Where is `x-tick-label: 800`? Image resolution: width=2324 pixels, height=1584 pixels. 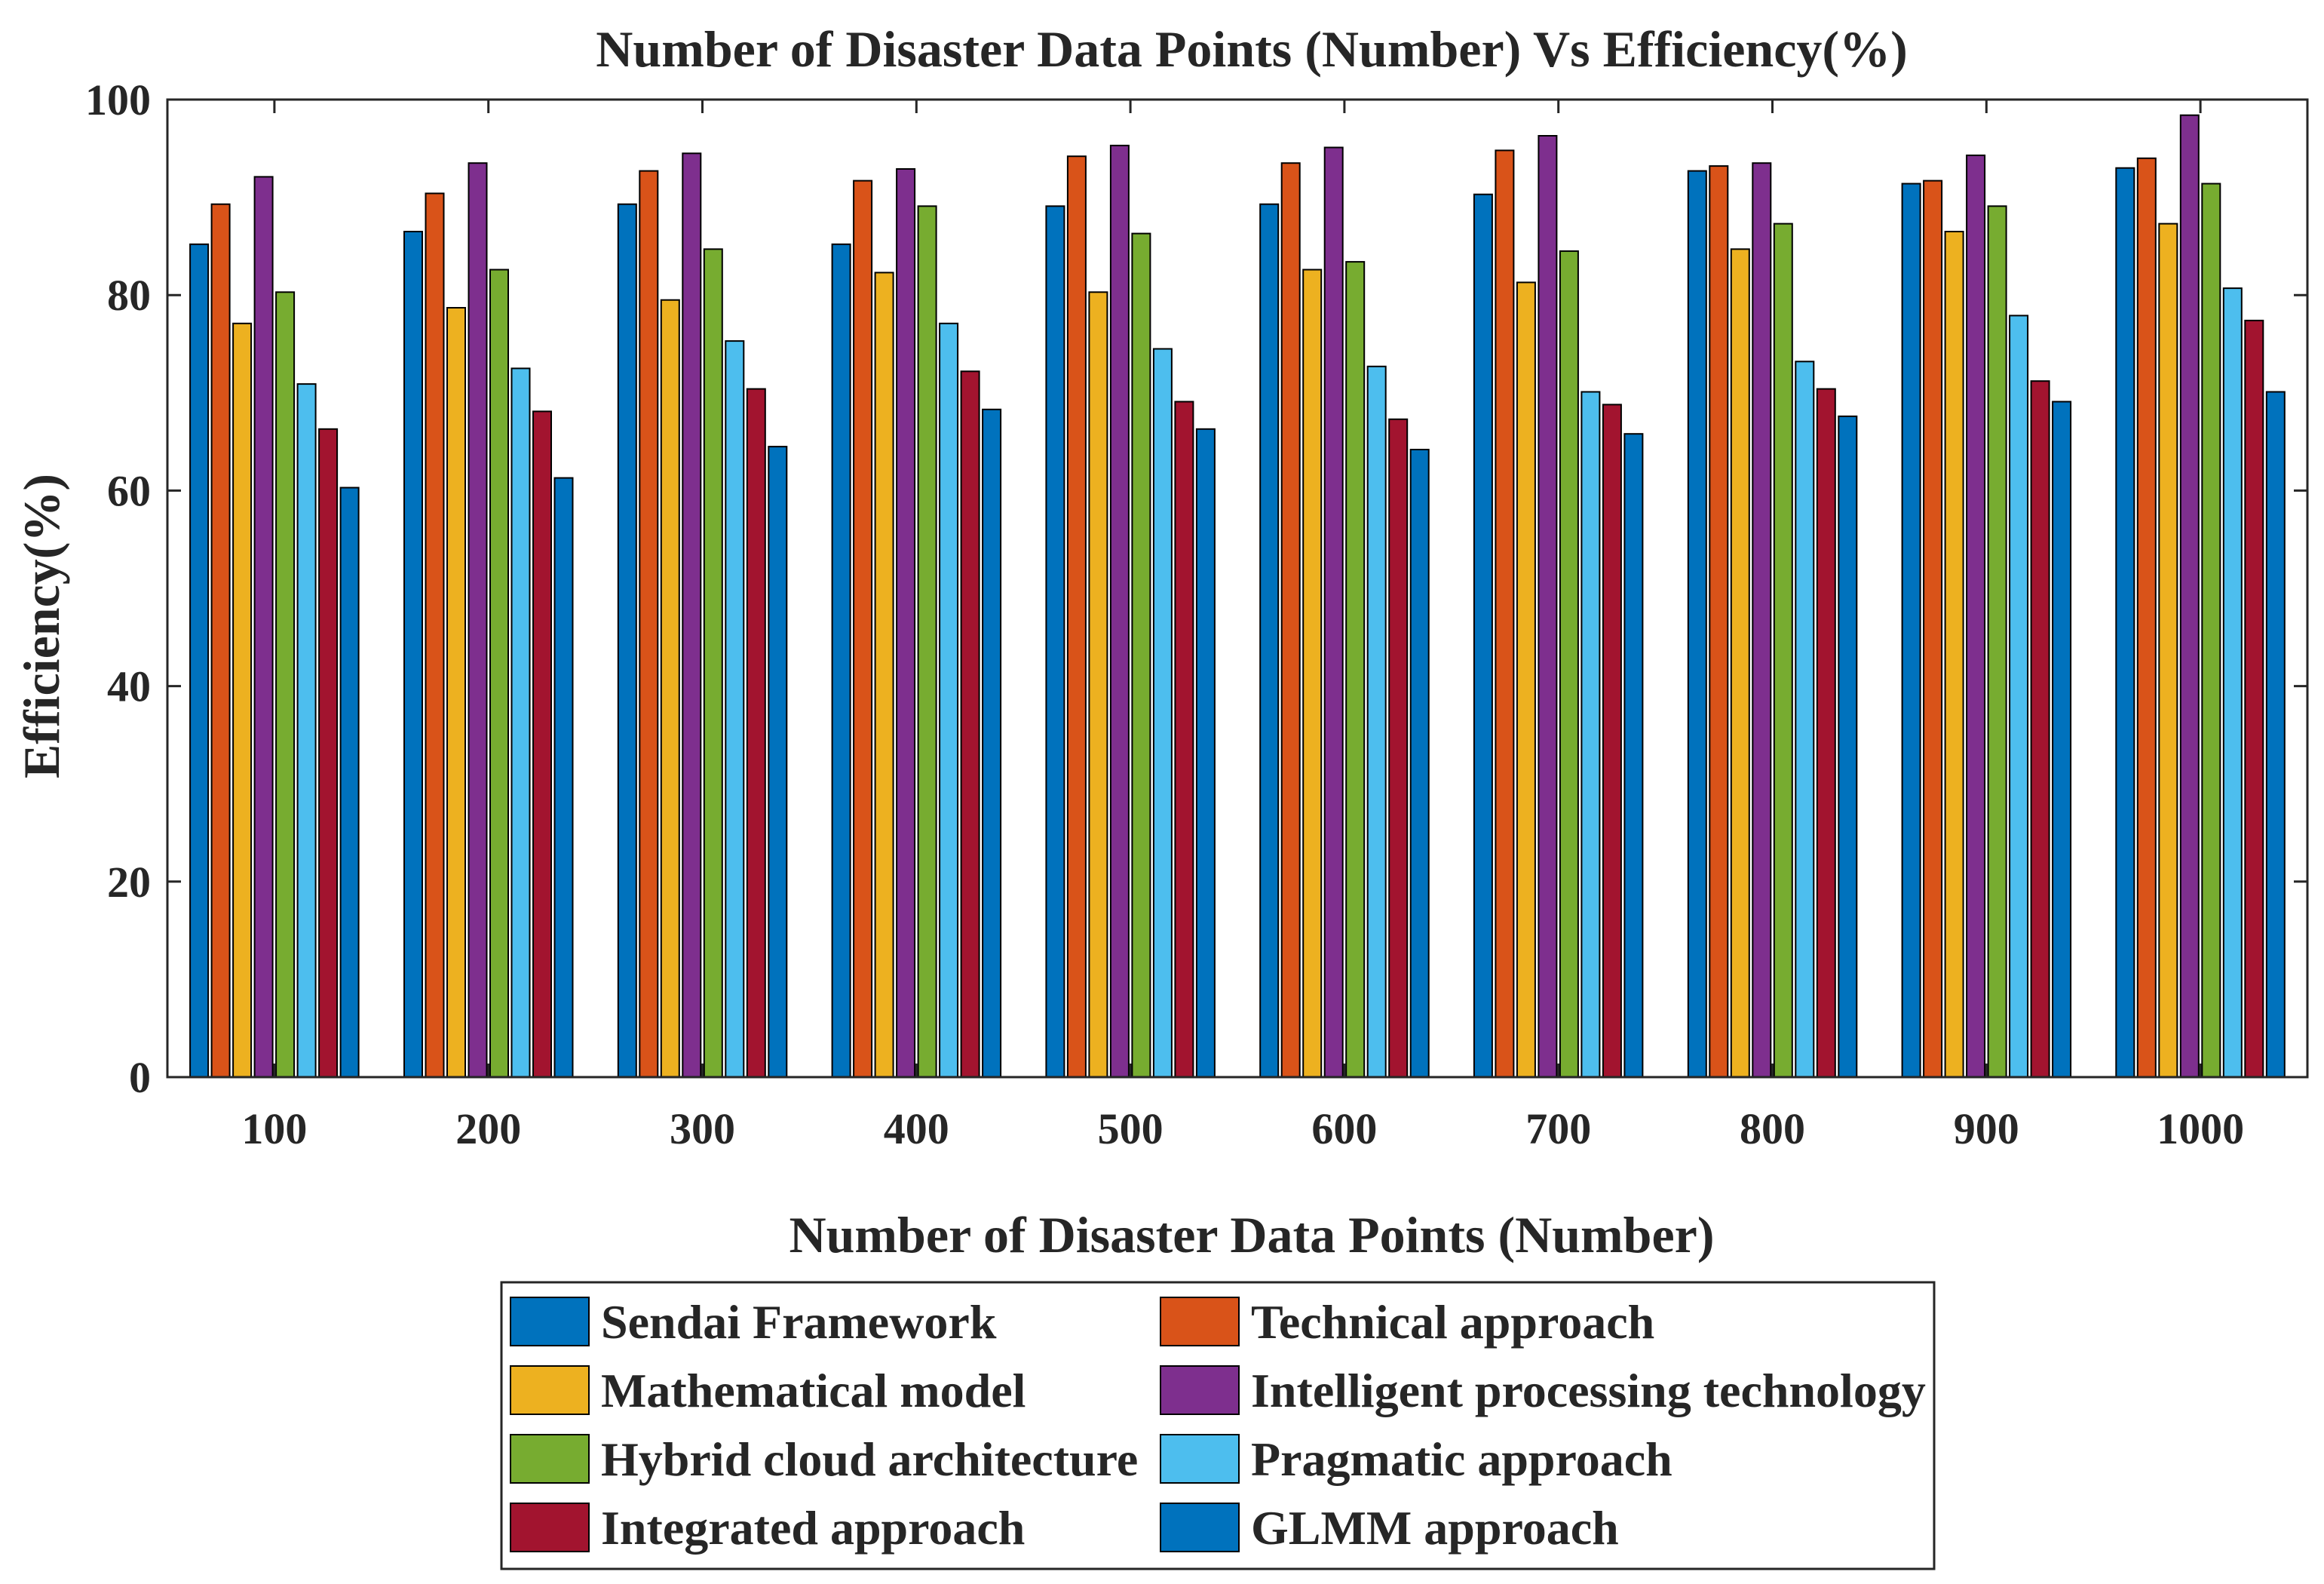
x-tick-label: 800 is located at coordinates (1773, 1128).